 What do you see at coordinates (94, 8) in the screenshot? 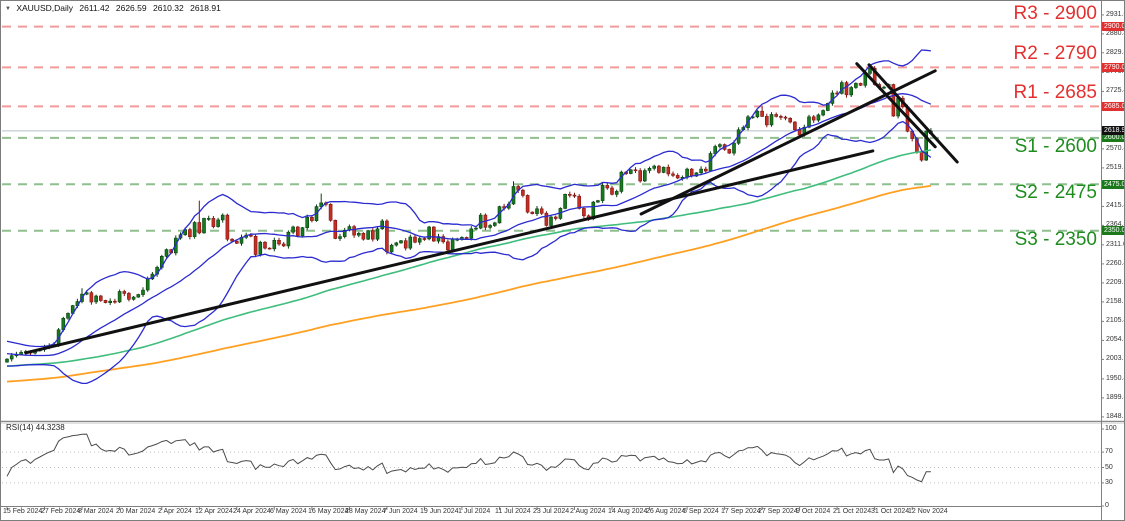
I see `ohlc-open-value: 2611.42` at bounding box center [94, 8].